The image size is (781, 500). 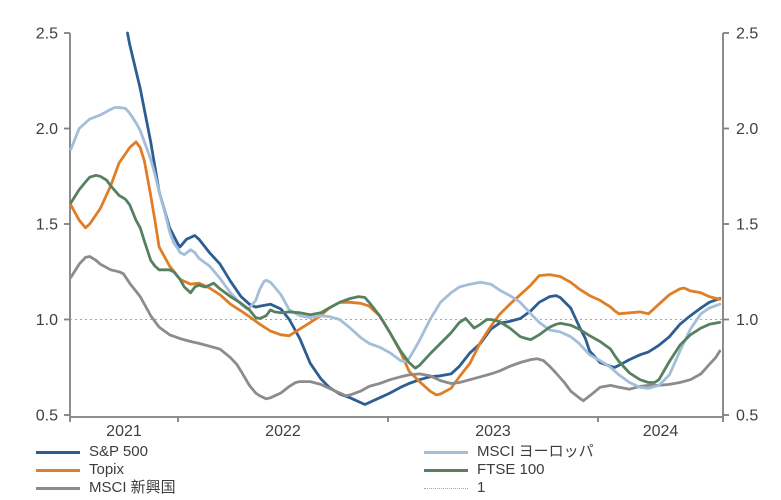 I want to click on legend-column-left: S&P 500 Topix MSCI 新興国, so click(x=106, y=470).